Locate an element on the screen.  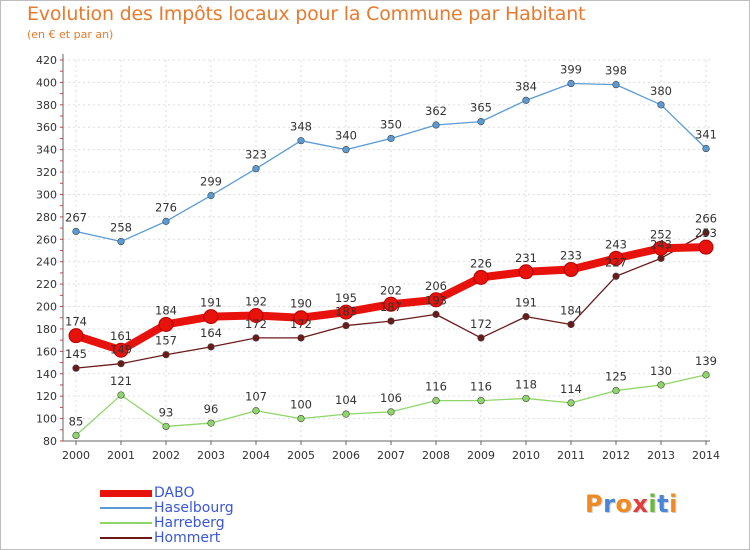
data-label-haselbourg: 362 is located at coordinates (436, 111).